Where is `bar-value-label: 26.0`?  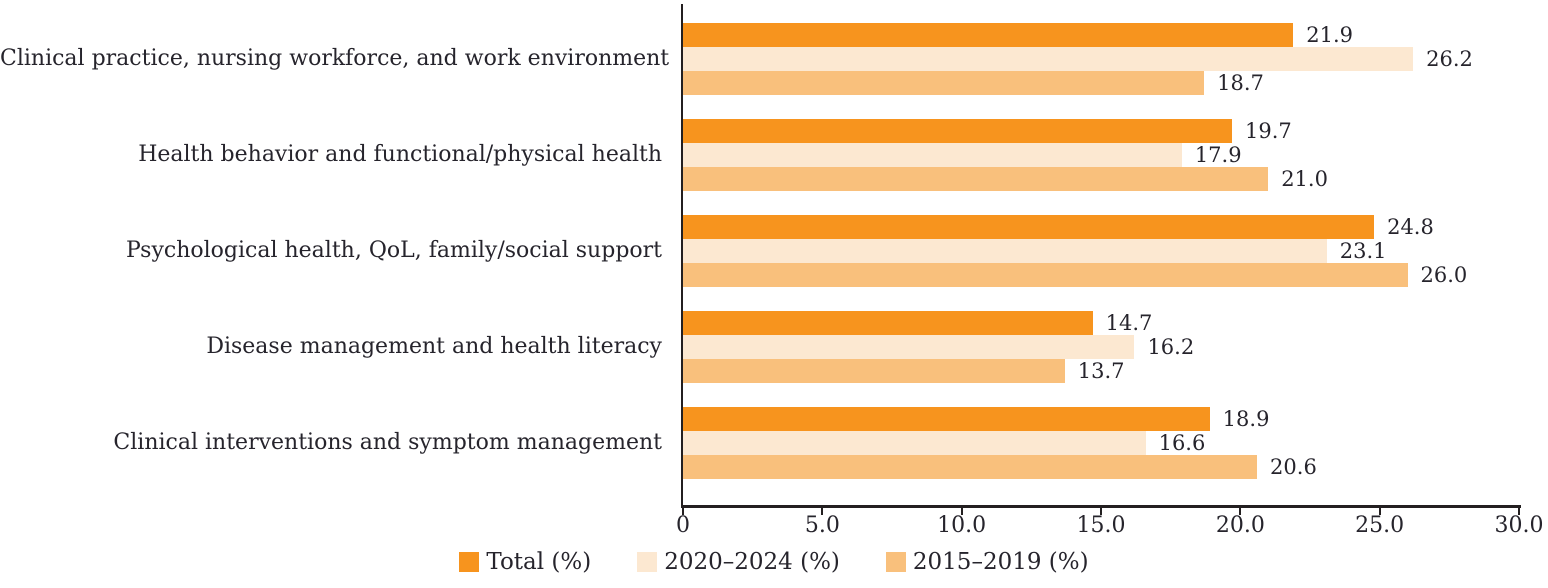 bar-value-label: 26.0 is located at coordinates (1444, 275).